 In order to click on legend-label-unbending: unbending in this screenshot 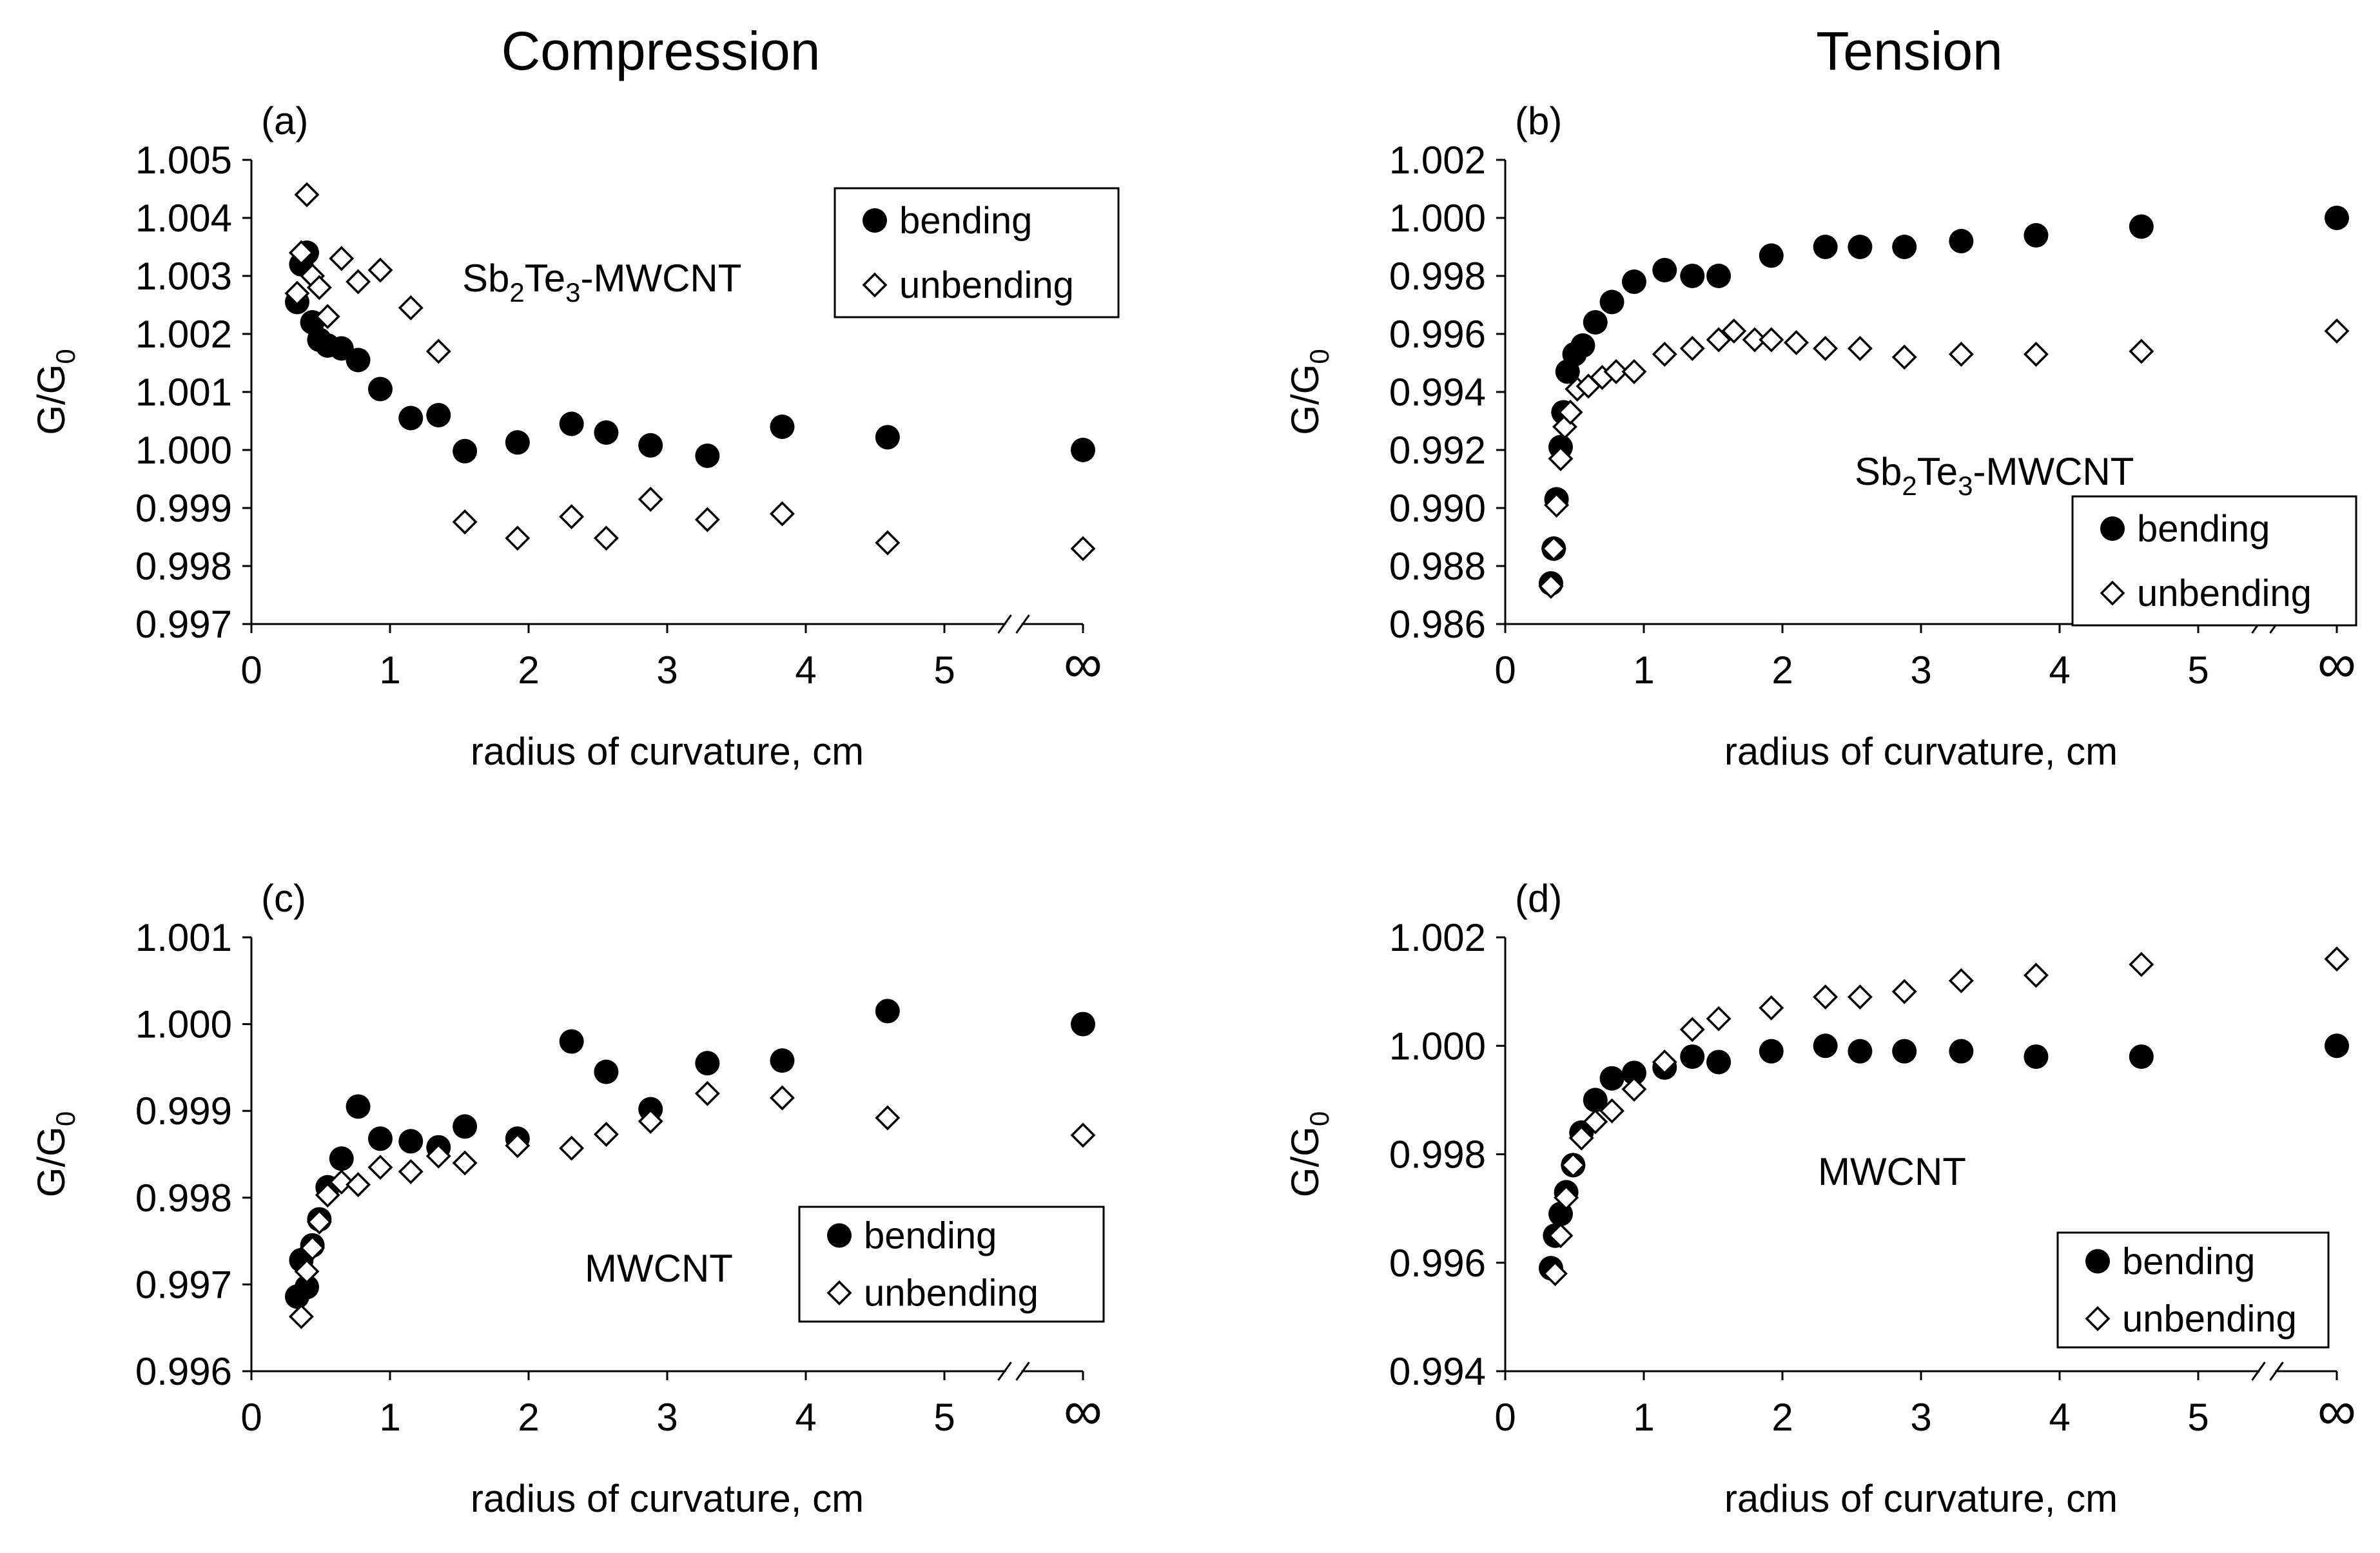, I will do `click(2209, 1319)`.